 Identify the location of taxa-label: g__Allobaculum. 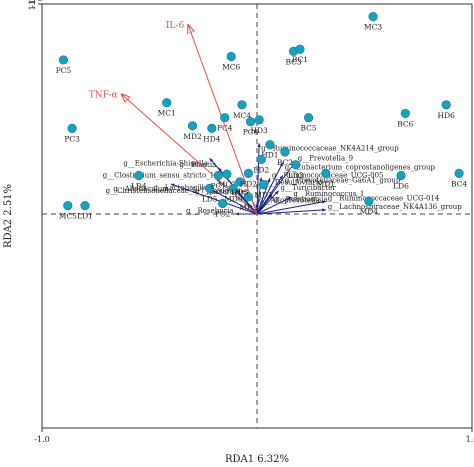
(141, 189).